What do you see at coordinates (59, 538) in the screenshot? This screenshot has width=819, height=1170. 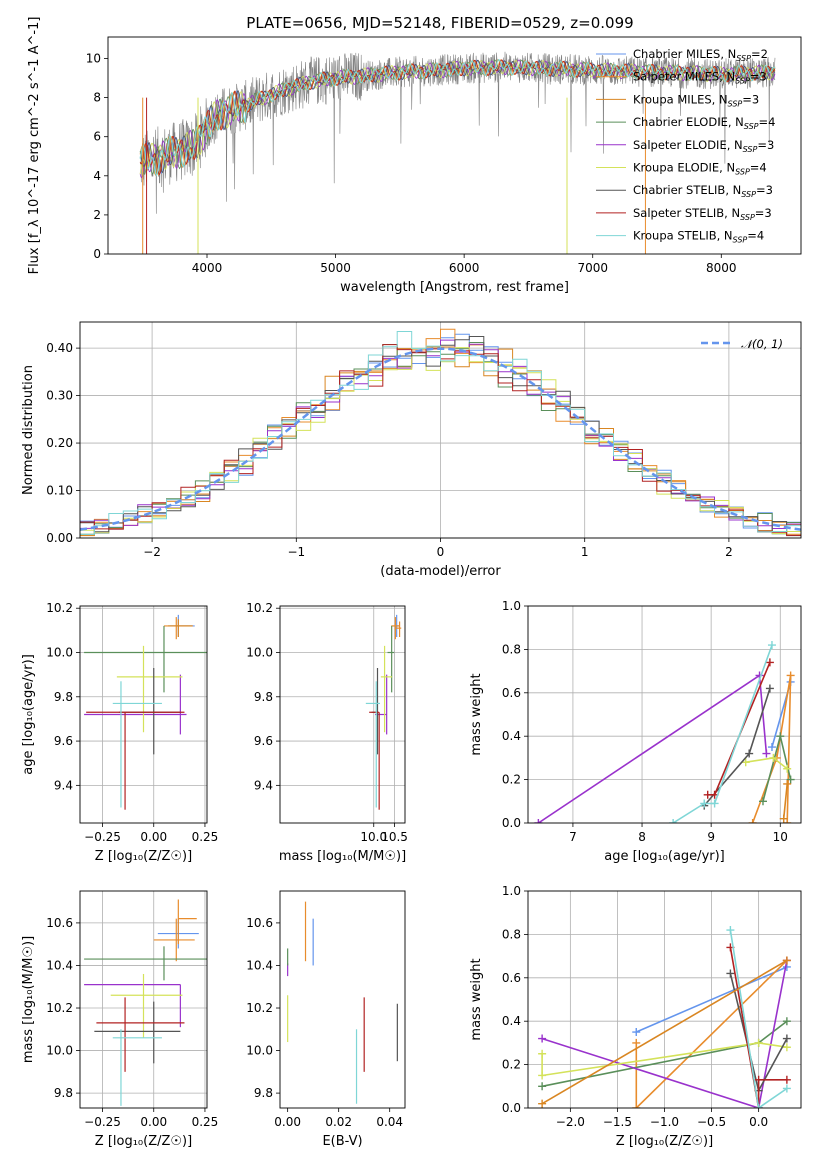 I see `y-tick-label: 0.00` at bounding box center [59, 538].